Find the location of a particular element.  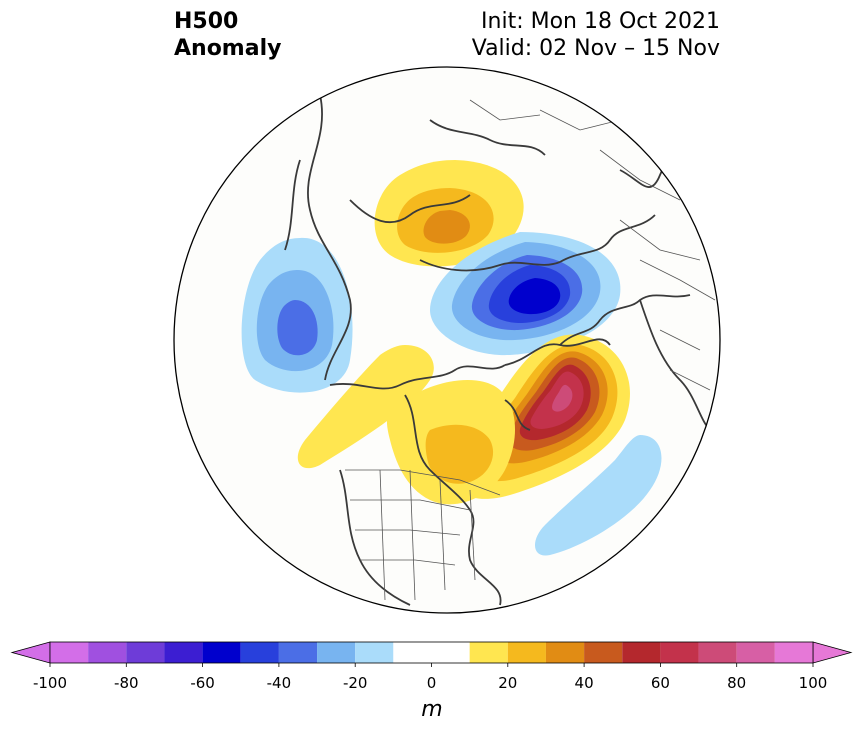

colorbar-extend-low is located at coordinates (30, 652).